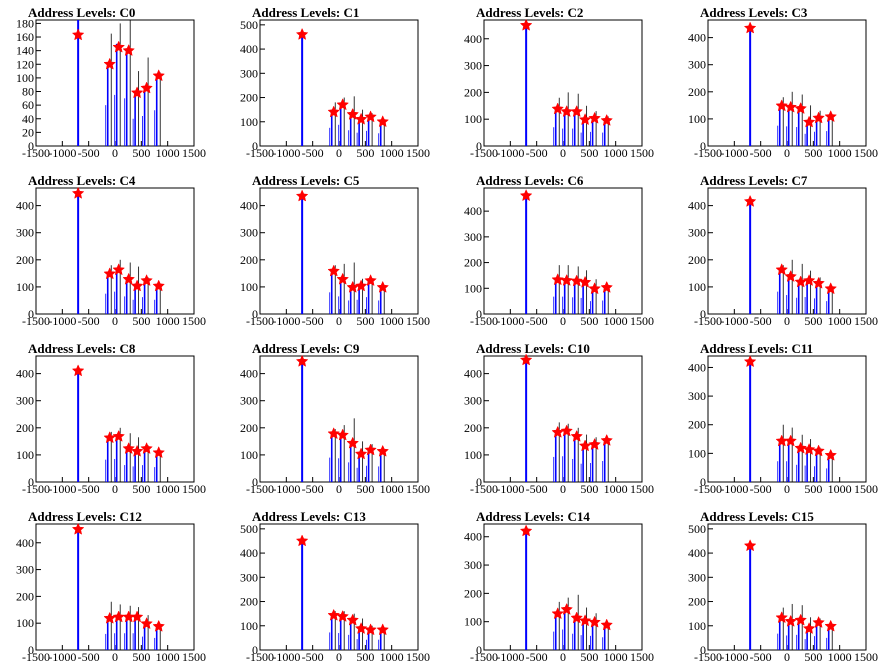 The height and width of the screenshot is (672, 896). What do you see at coordinates (28, 132) in the screenshot?
I see `y-tick-label: 20` at bounding box center [28, 132].